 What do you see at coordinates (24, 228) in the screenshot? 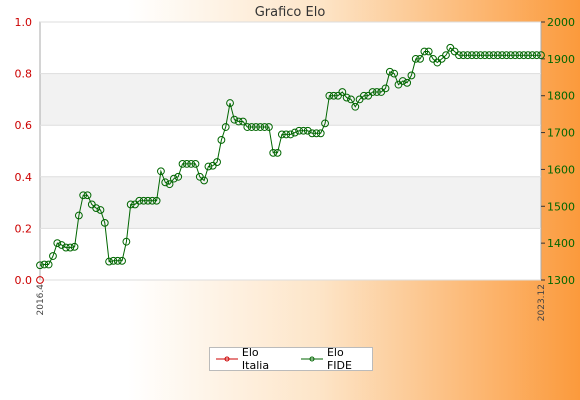
I see `left-tick-label: 0.2` at bounding box center [24, 228].